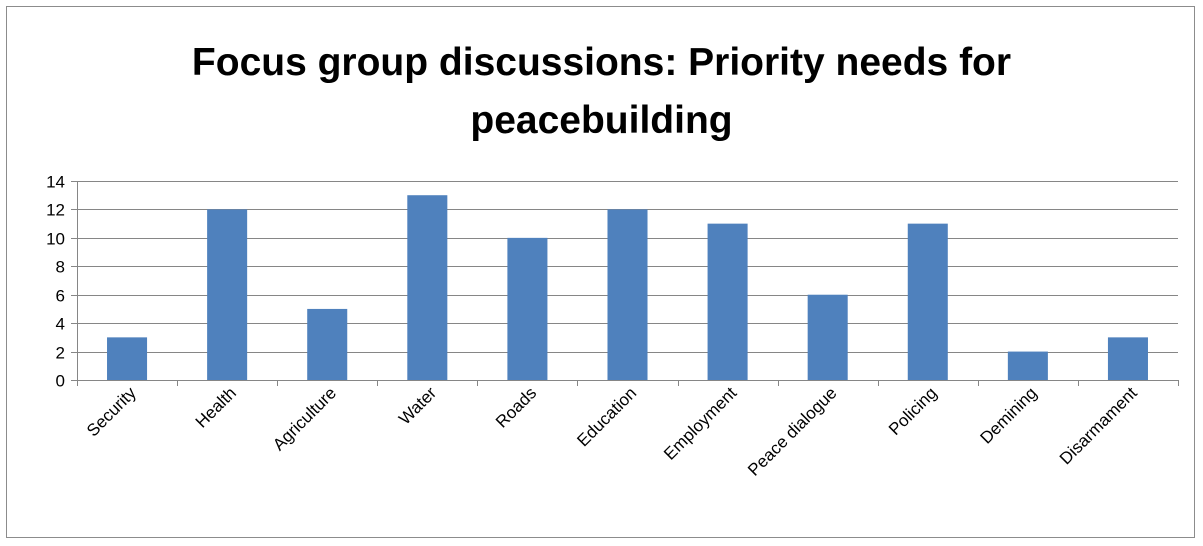 This screenshot has width=1203, height=546. I want to click on chart-title-line-2: peacebuilding, so click(601, 120).